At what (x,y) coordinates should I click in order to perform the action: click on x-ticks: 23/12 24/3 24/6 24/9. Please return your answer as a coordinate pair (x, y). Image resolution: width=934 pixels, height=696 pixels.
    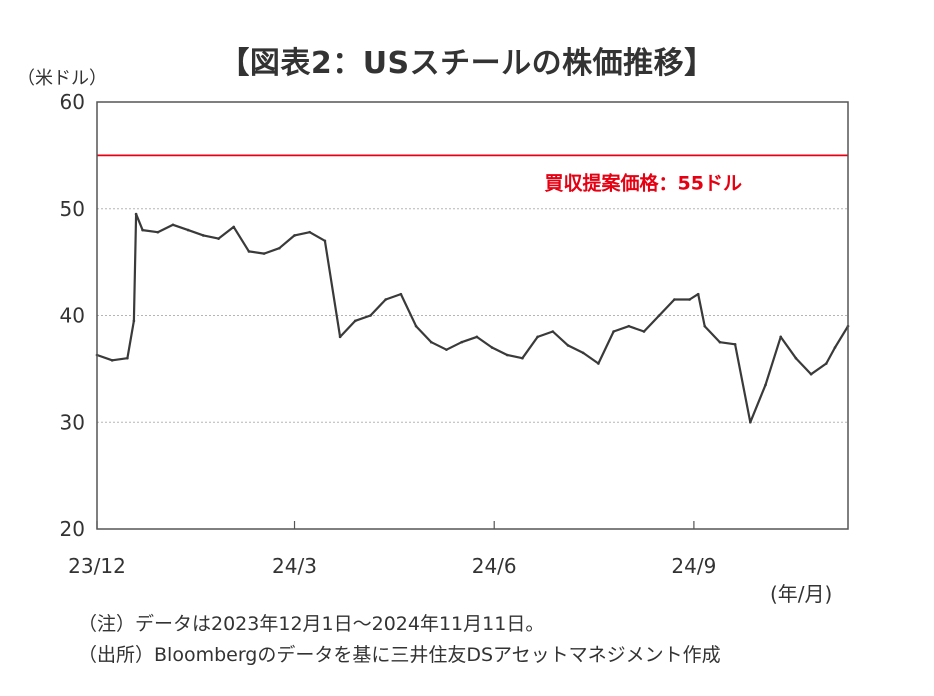
    Looking at the image, I should click on (392, 549).